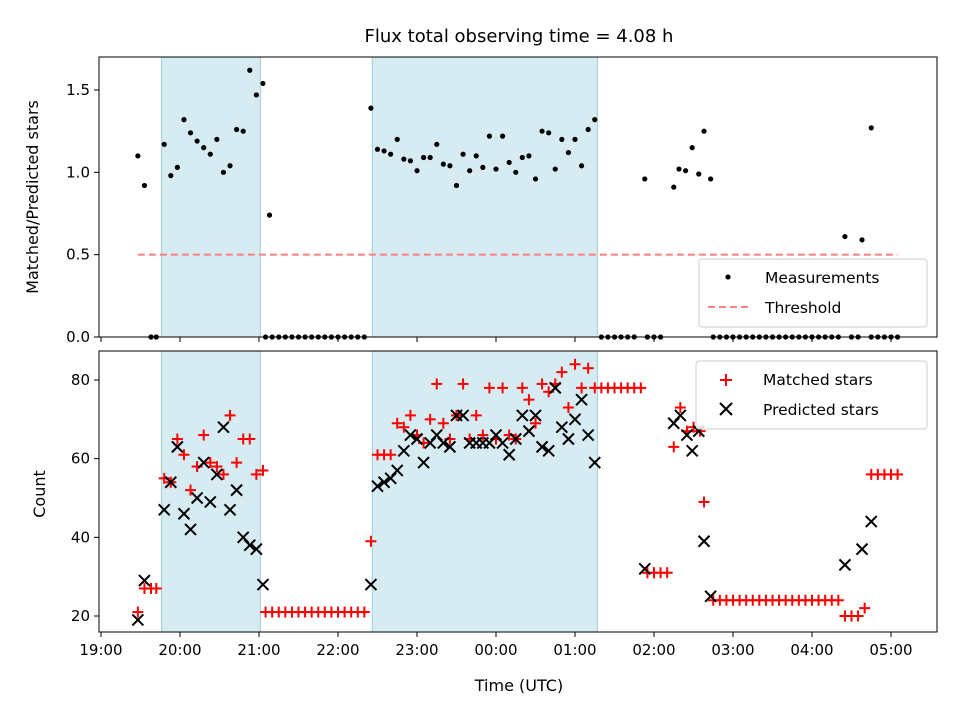  What do you see at coordinates (726, 380) in the screenshot?
I see `legend-matched-marker` at bounding box center [726, 380].